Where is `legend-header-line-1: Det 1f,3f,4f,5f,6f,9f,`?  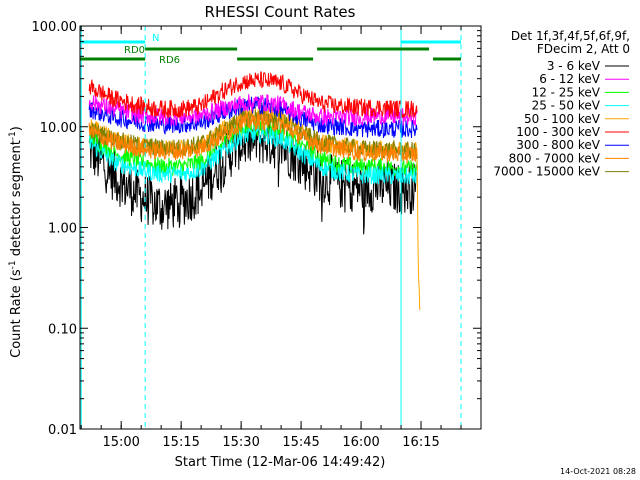 legend-header-line-1: Det 1f,3f,4f,5f,6f,9f, is located at coordinates (570, 36).